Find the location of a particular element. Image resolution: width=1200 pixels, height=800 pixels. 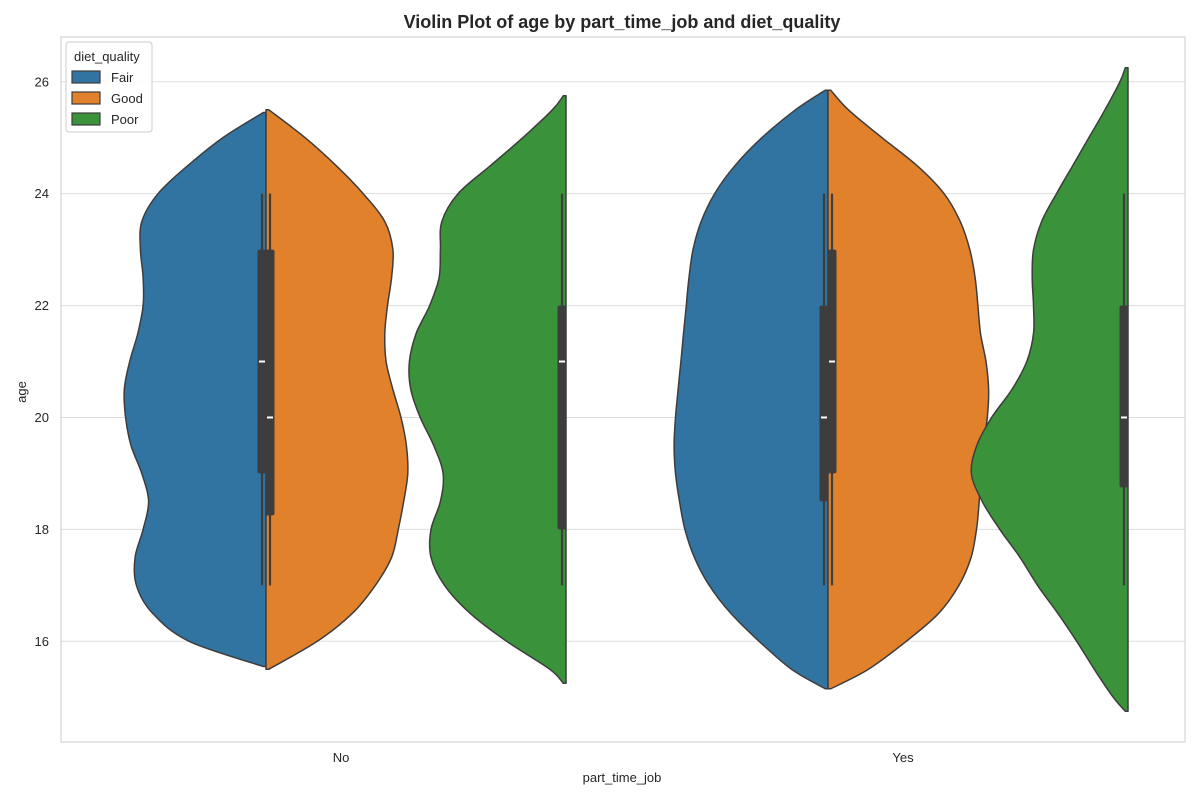

y-tick-label: 18 is located at coordinates (42, 529).